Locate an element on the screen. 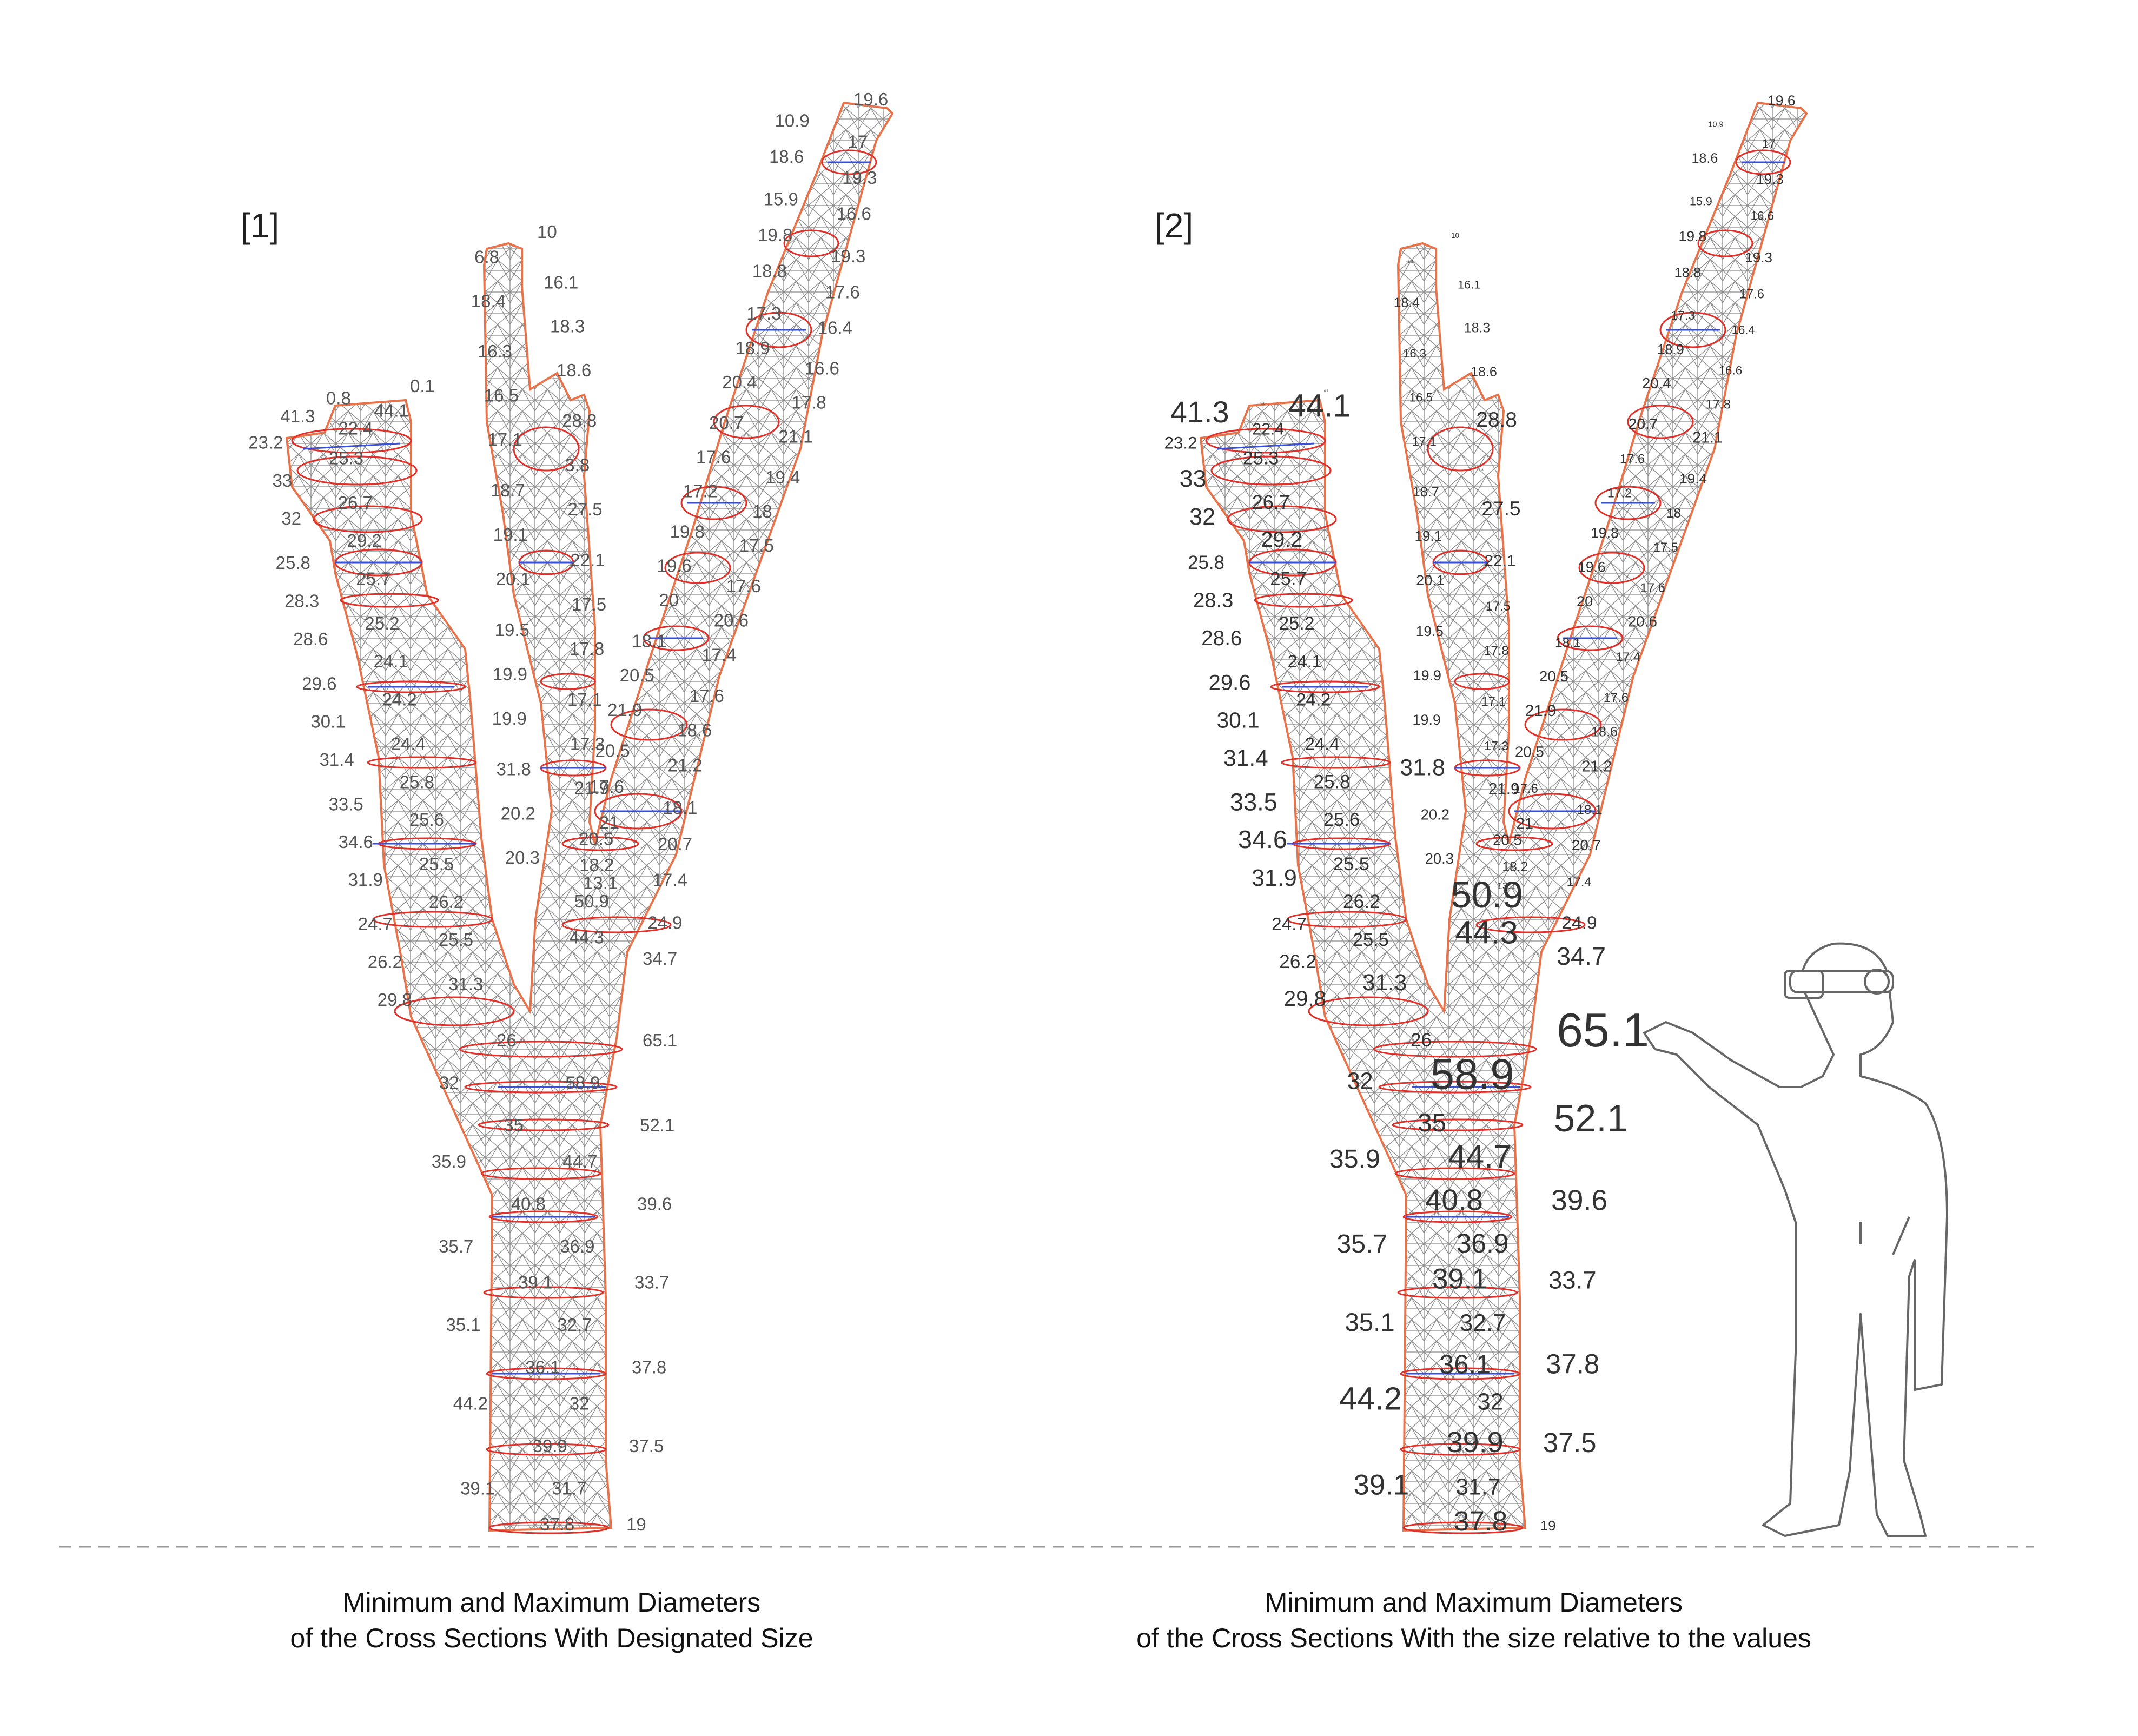  panel-1-tag: [1] is located at coordinates (260, 225).